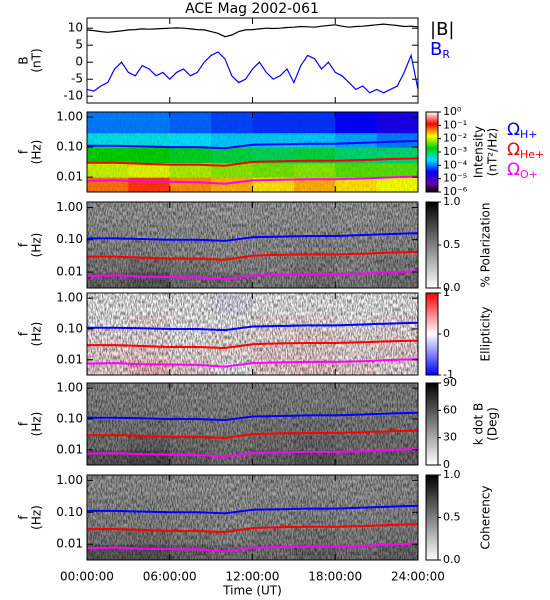 The width and height of the screenshot is (550, 600). I want to click on x-tick-label: 18:00:00, so click(335, 577).